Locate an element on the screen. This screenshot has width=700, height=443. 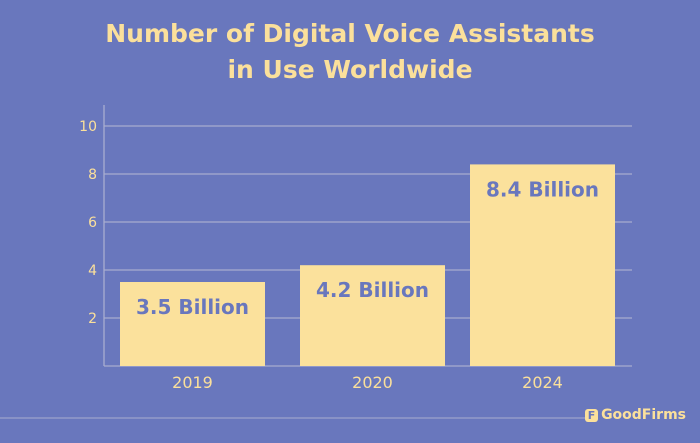
brand-name: GoodFirms is located at coordinates (643, 415).